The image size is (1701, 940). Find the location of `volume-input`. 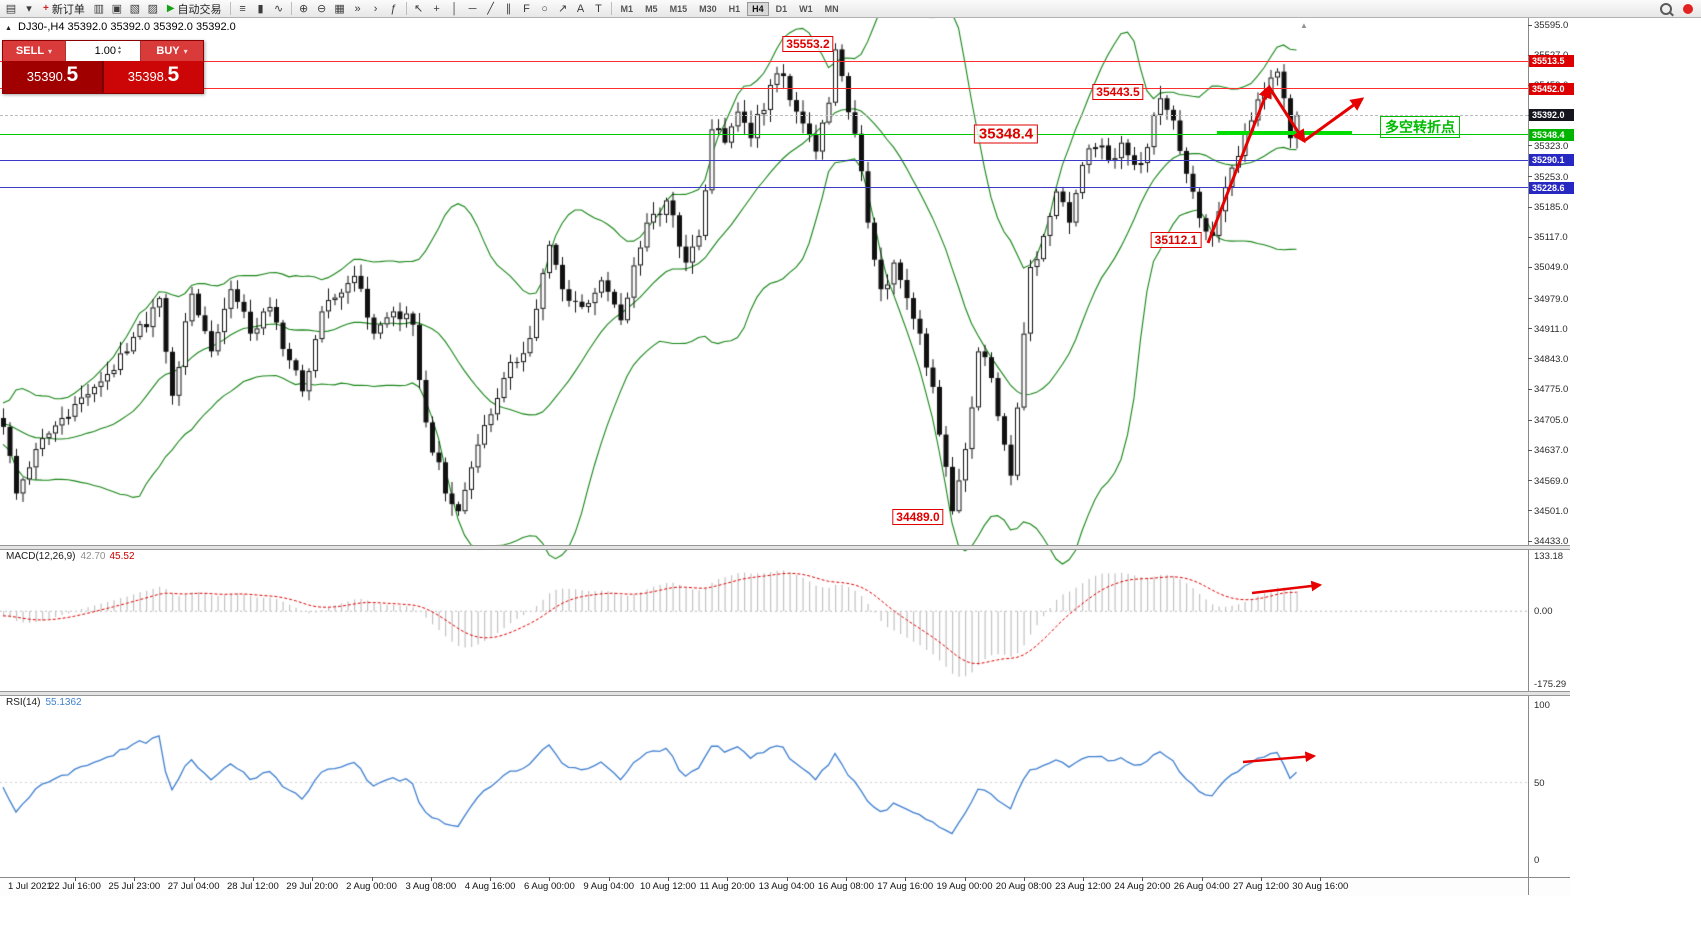

volume-input is located at coordinates (92, 51).